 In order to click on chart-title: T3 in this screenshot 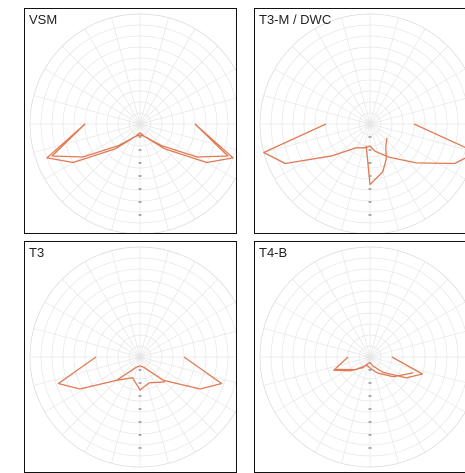, I will do `click(37, 252)`.